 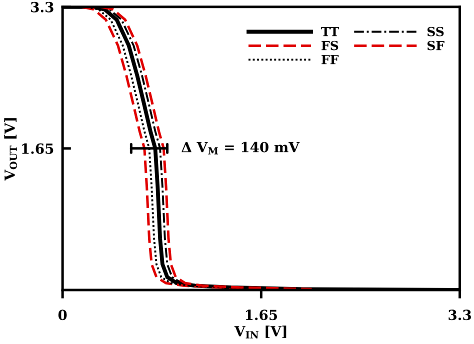 I want to click on legend-label: SS, so click(x=435, y=31).